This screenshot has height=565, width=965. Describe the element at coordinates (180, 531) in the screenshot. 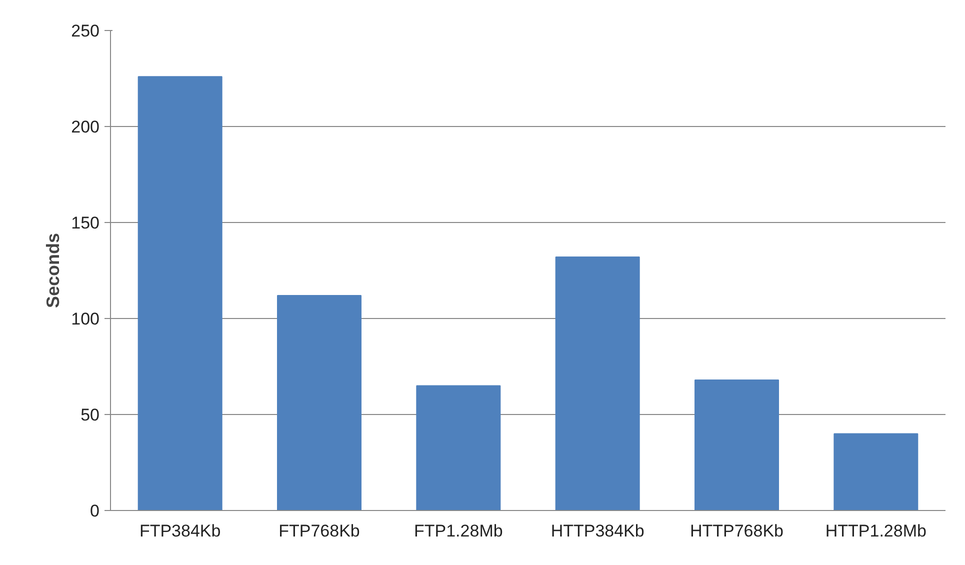

I see `x-tick-label: FTP384Kb` at that location.